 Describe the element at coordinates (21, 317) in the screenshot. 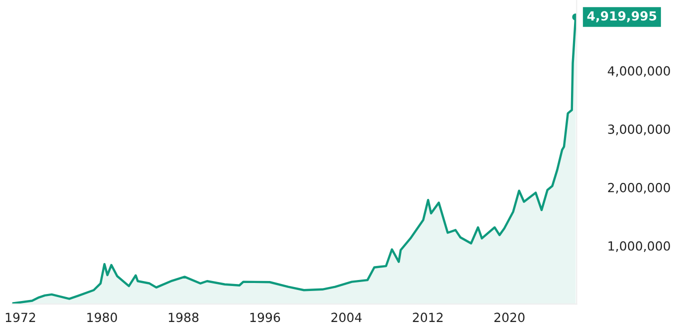

I see `x-tick-label: 1972` at that location.